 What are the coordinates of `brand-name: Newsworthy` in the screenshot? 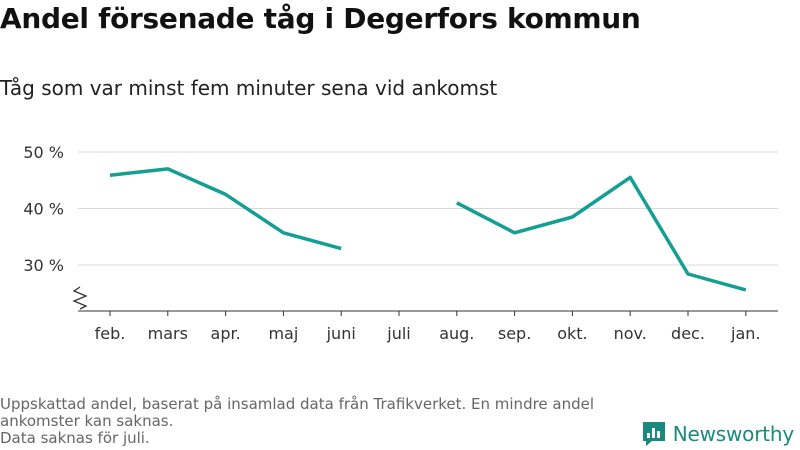 It's located at (733, 434).